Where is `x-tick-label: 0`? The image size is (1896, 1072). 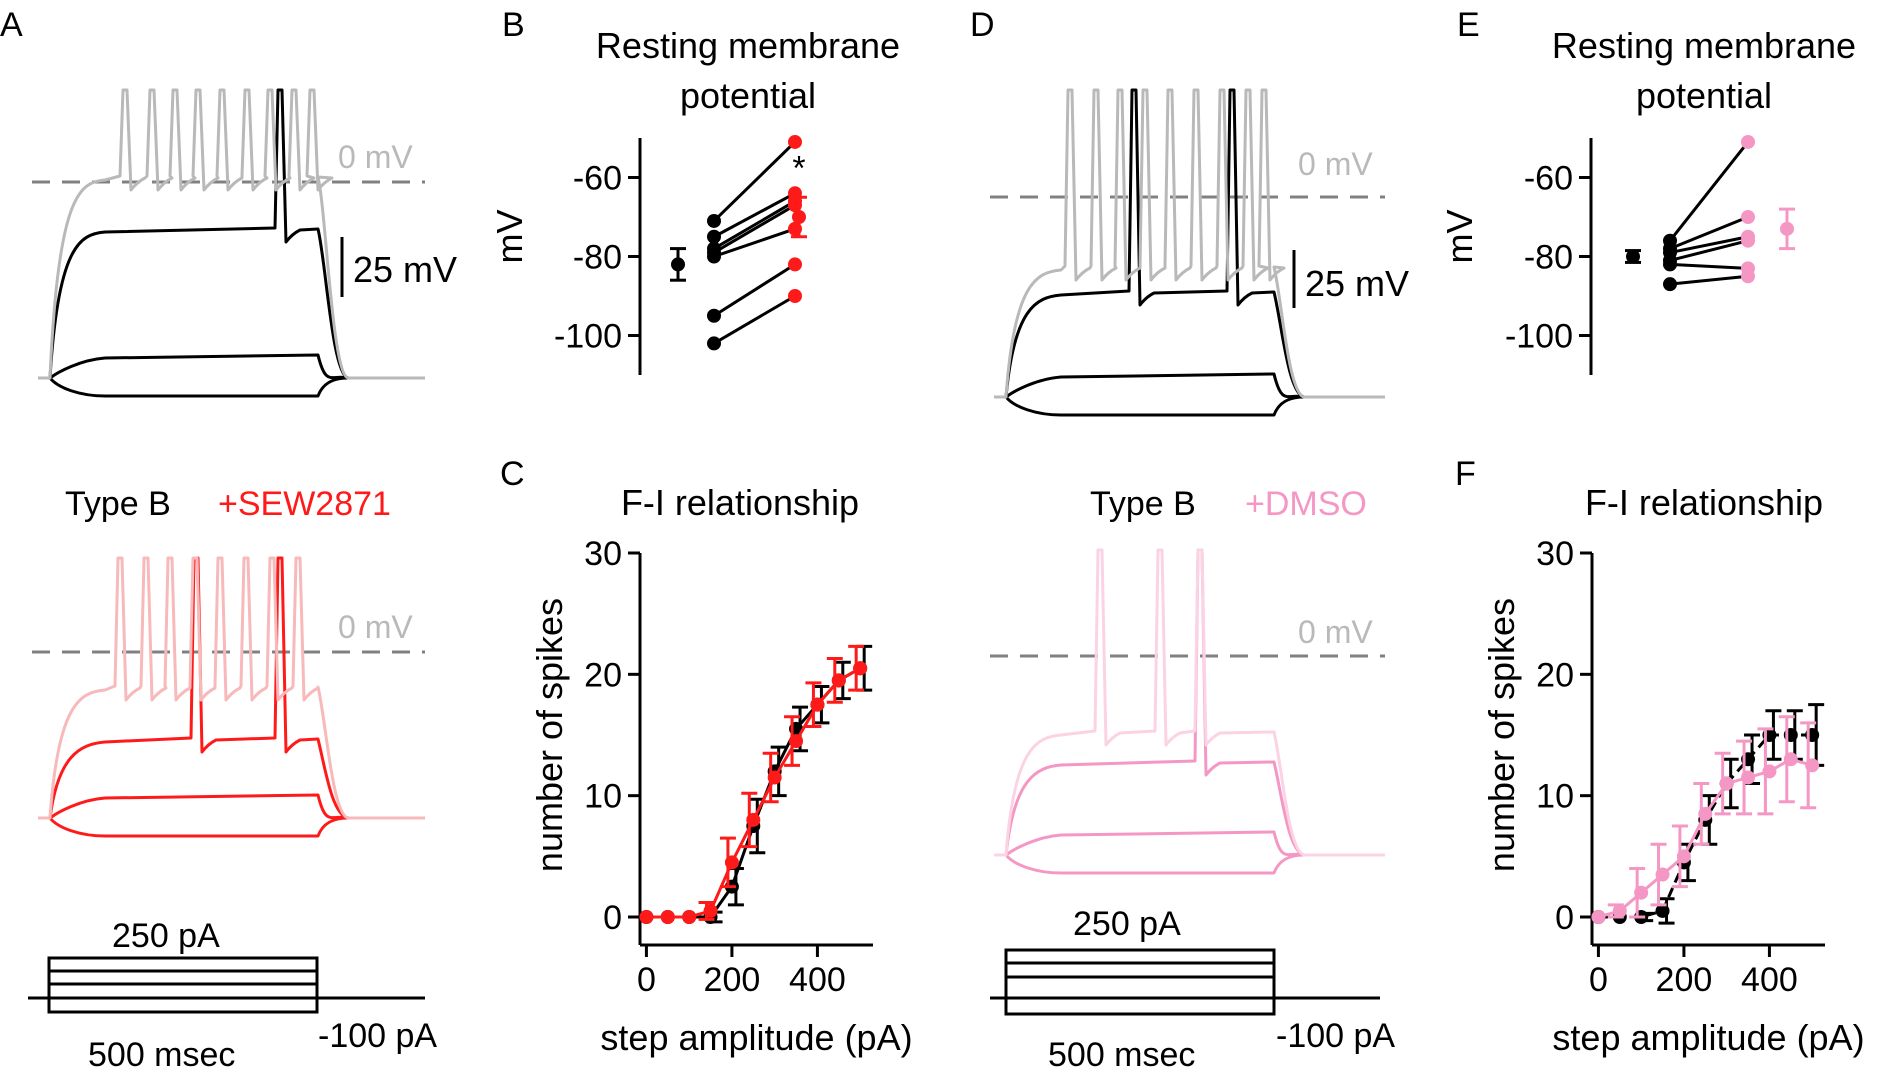 x-tick-label: 0 is located at coordinates (646, 980).